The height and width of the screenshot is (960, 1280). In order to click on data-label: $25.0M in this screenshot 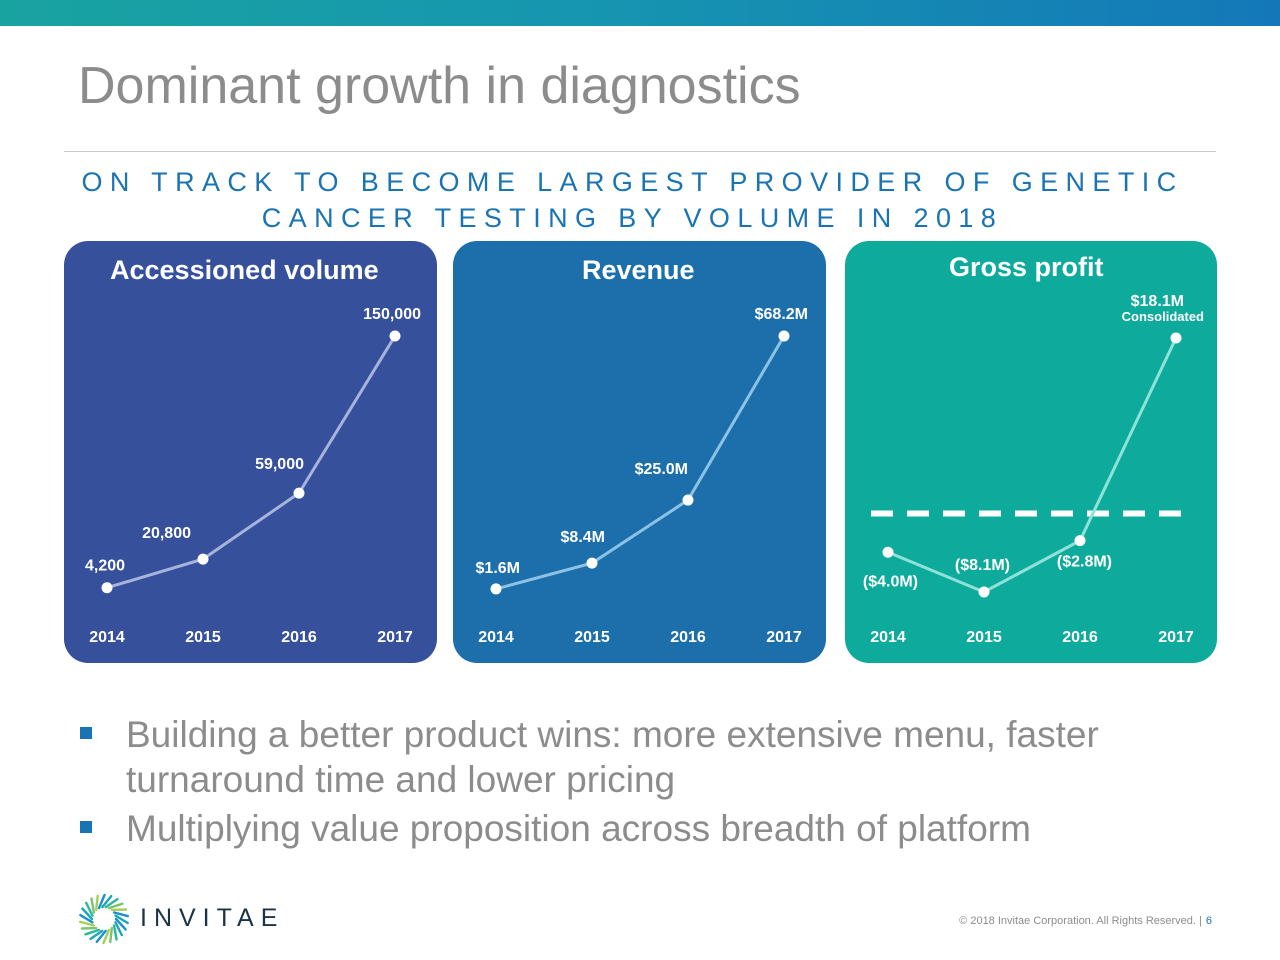, I will do `click(661, 469)`.